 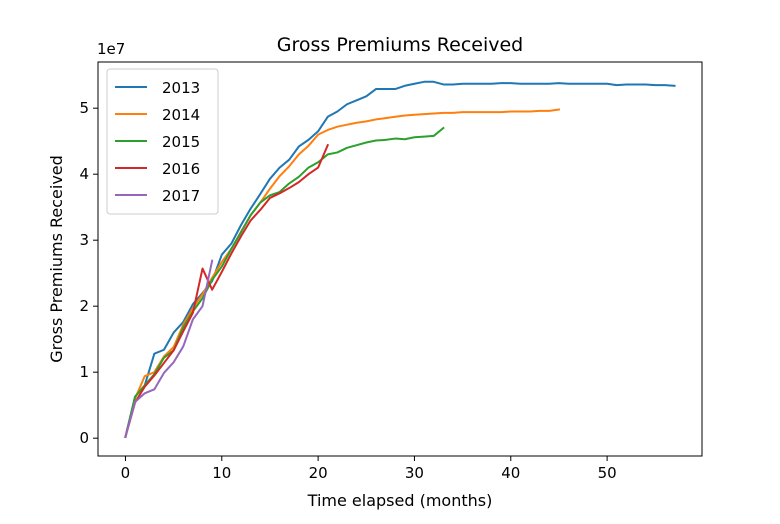 What do you see at coordinates (84, 306) in the screenshot?
I see `y-tick-label: 2` at bounding box center [84, 306].